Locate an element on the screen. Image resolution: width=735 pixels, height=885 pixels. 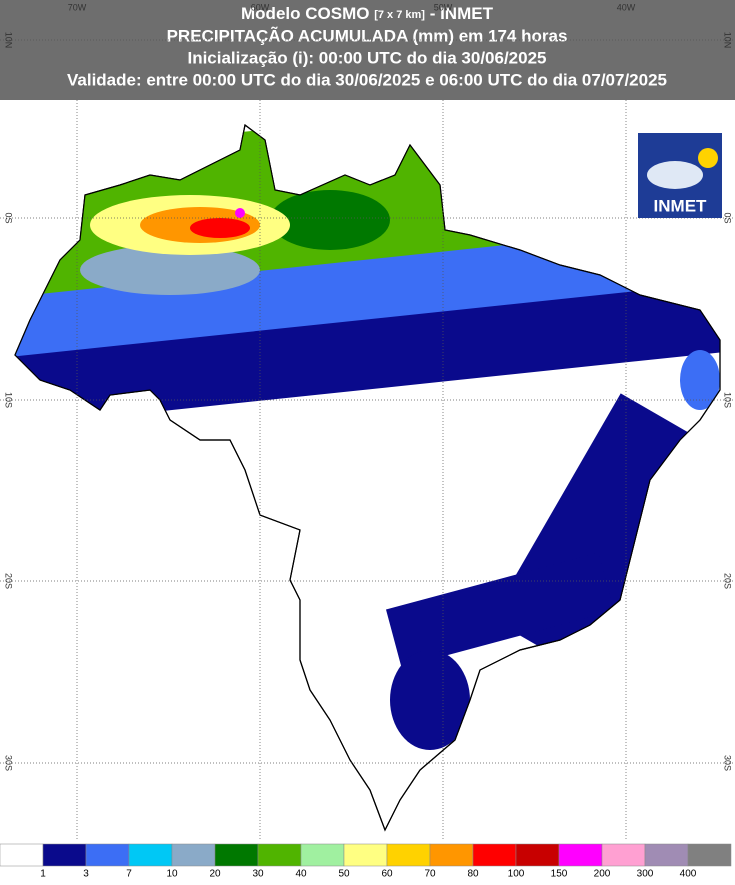
colorbar-label: 70 is located at coordinates (430, 874).